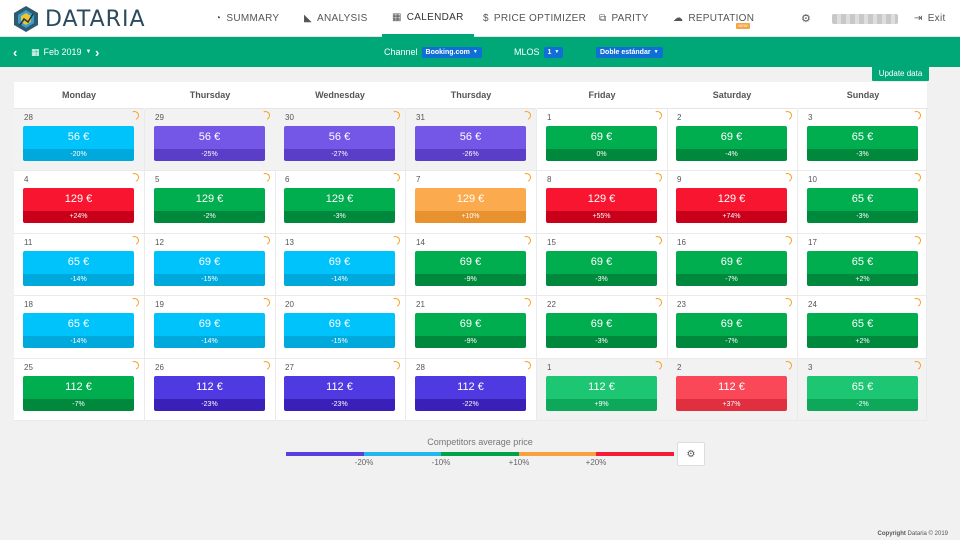  What do you see at coordinates (289, 367) in the screenshot?
I see `day-number: 27` at bounding box center [289, 367].